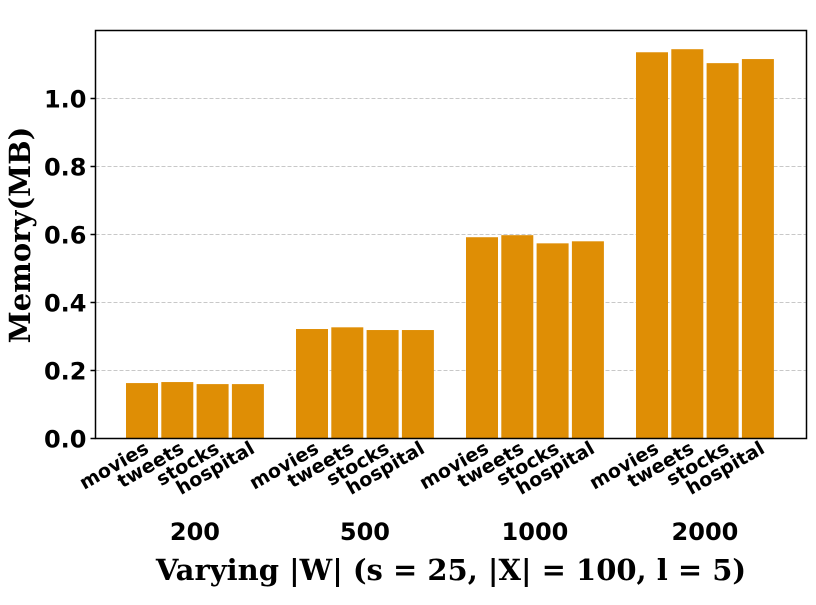  I want to click on bar-200-movies, so click(142, 411).